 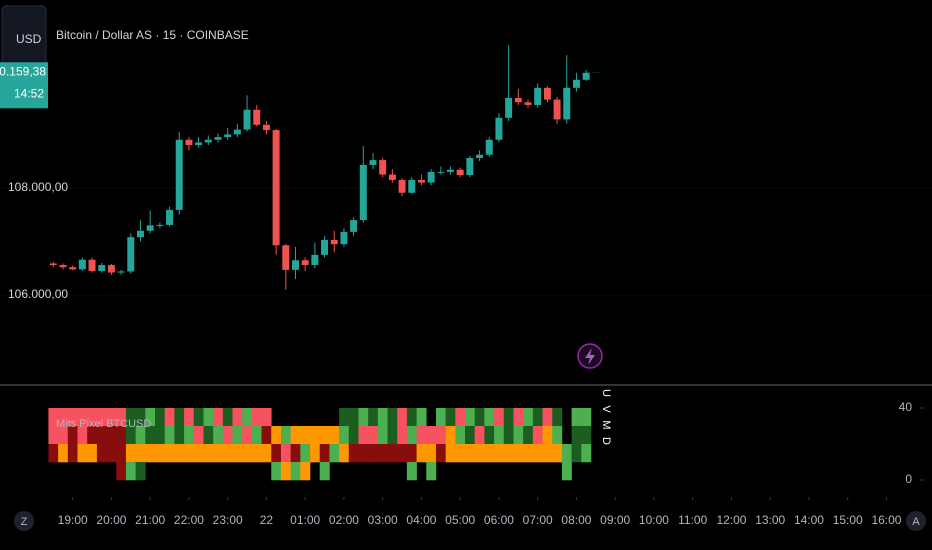 What do you see at coordinates (908, 479) in the screenshot?
I see `y-tick-label: 0` at bounding box center [908, 479].